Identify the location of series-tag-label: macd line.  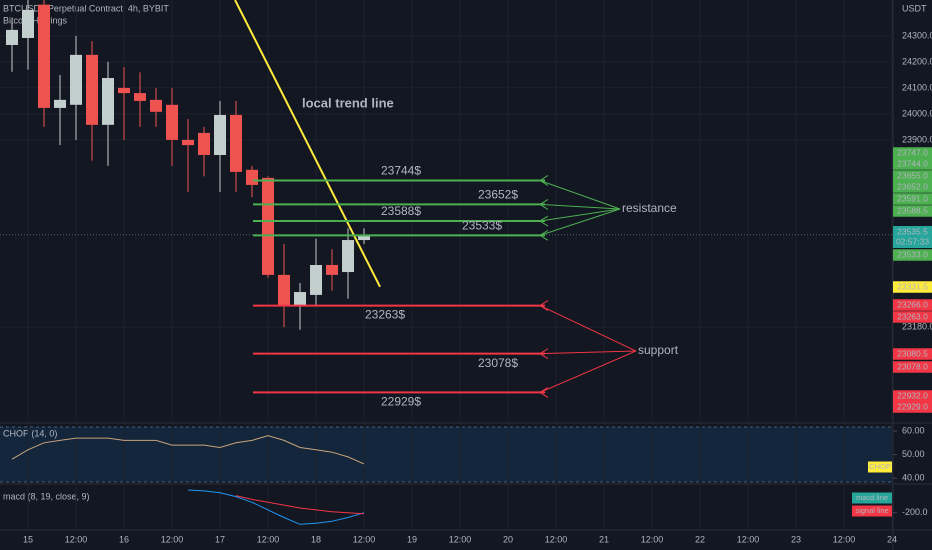
(872, 497).